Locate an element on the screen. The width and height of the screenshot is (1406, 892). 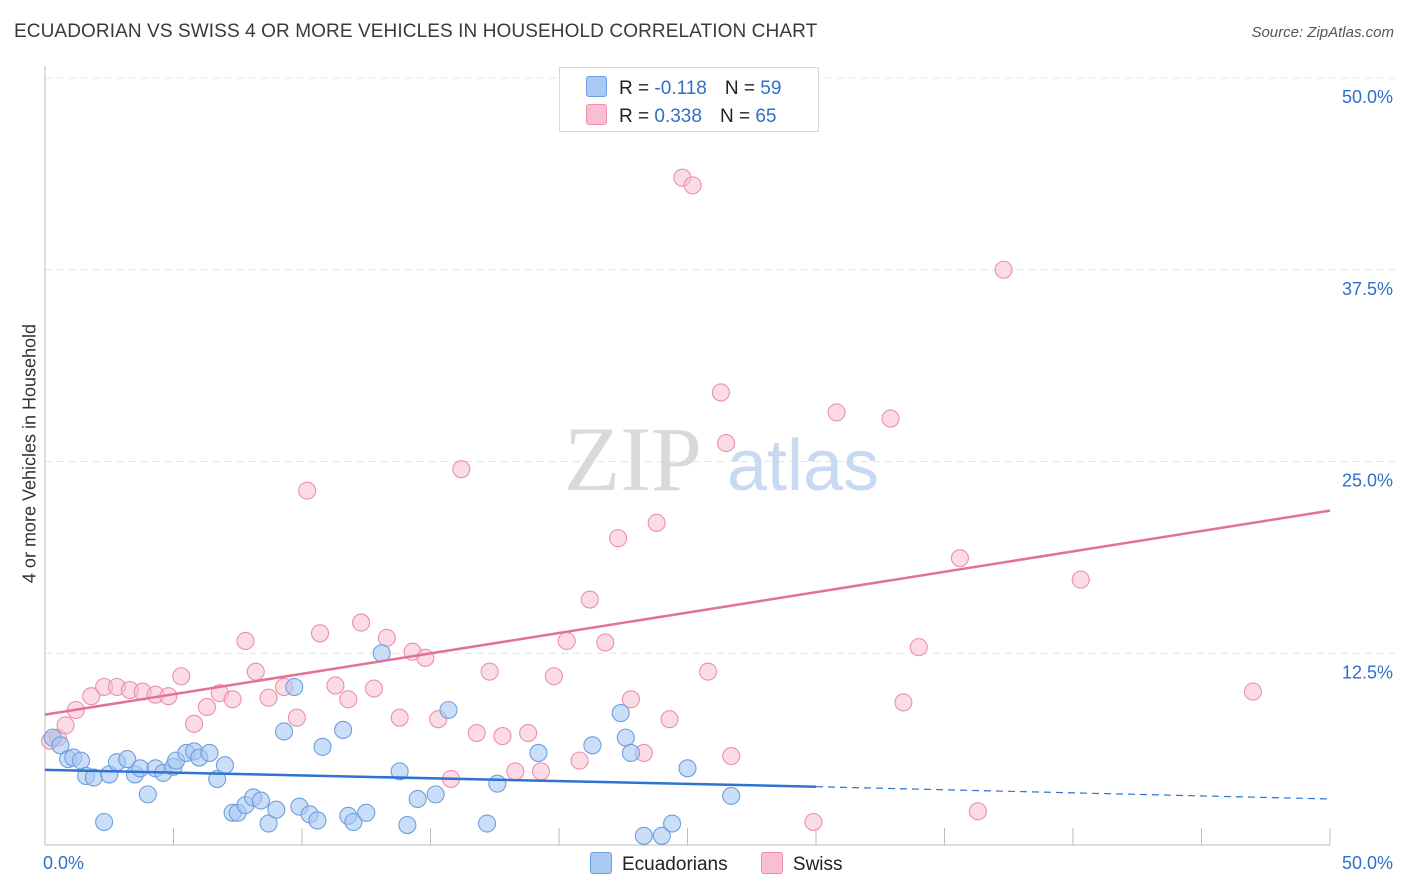
y-tick-label-1: 25.0% is located at coordinates (1367, 481).